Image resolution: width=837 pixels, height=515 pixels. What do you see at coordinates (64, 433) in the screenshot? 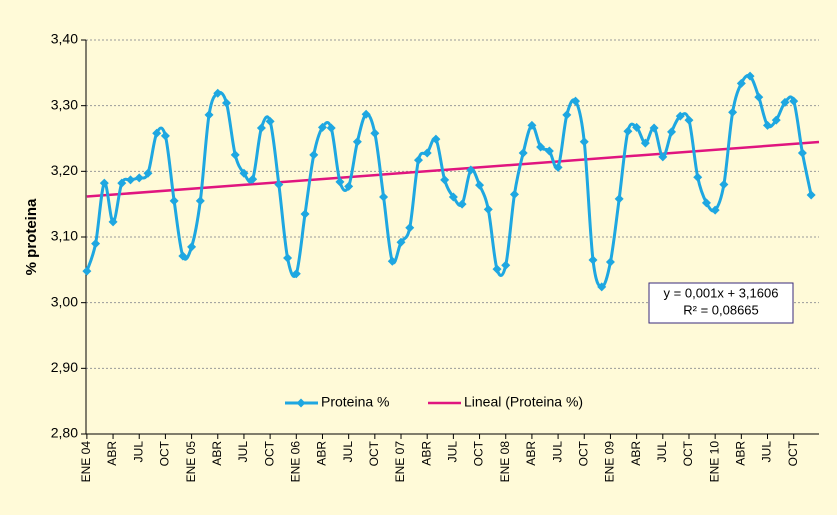
I see `y-tick-label: 2,80` at bounding box center [64, 433].